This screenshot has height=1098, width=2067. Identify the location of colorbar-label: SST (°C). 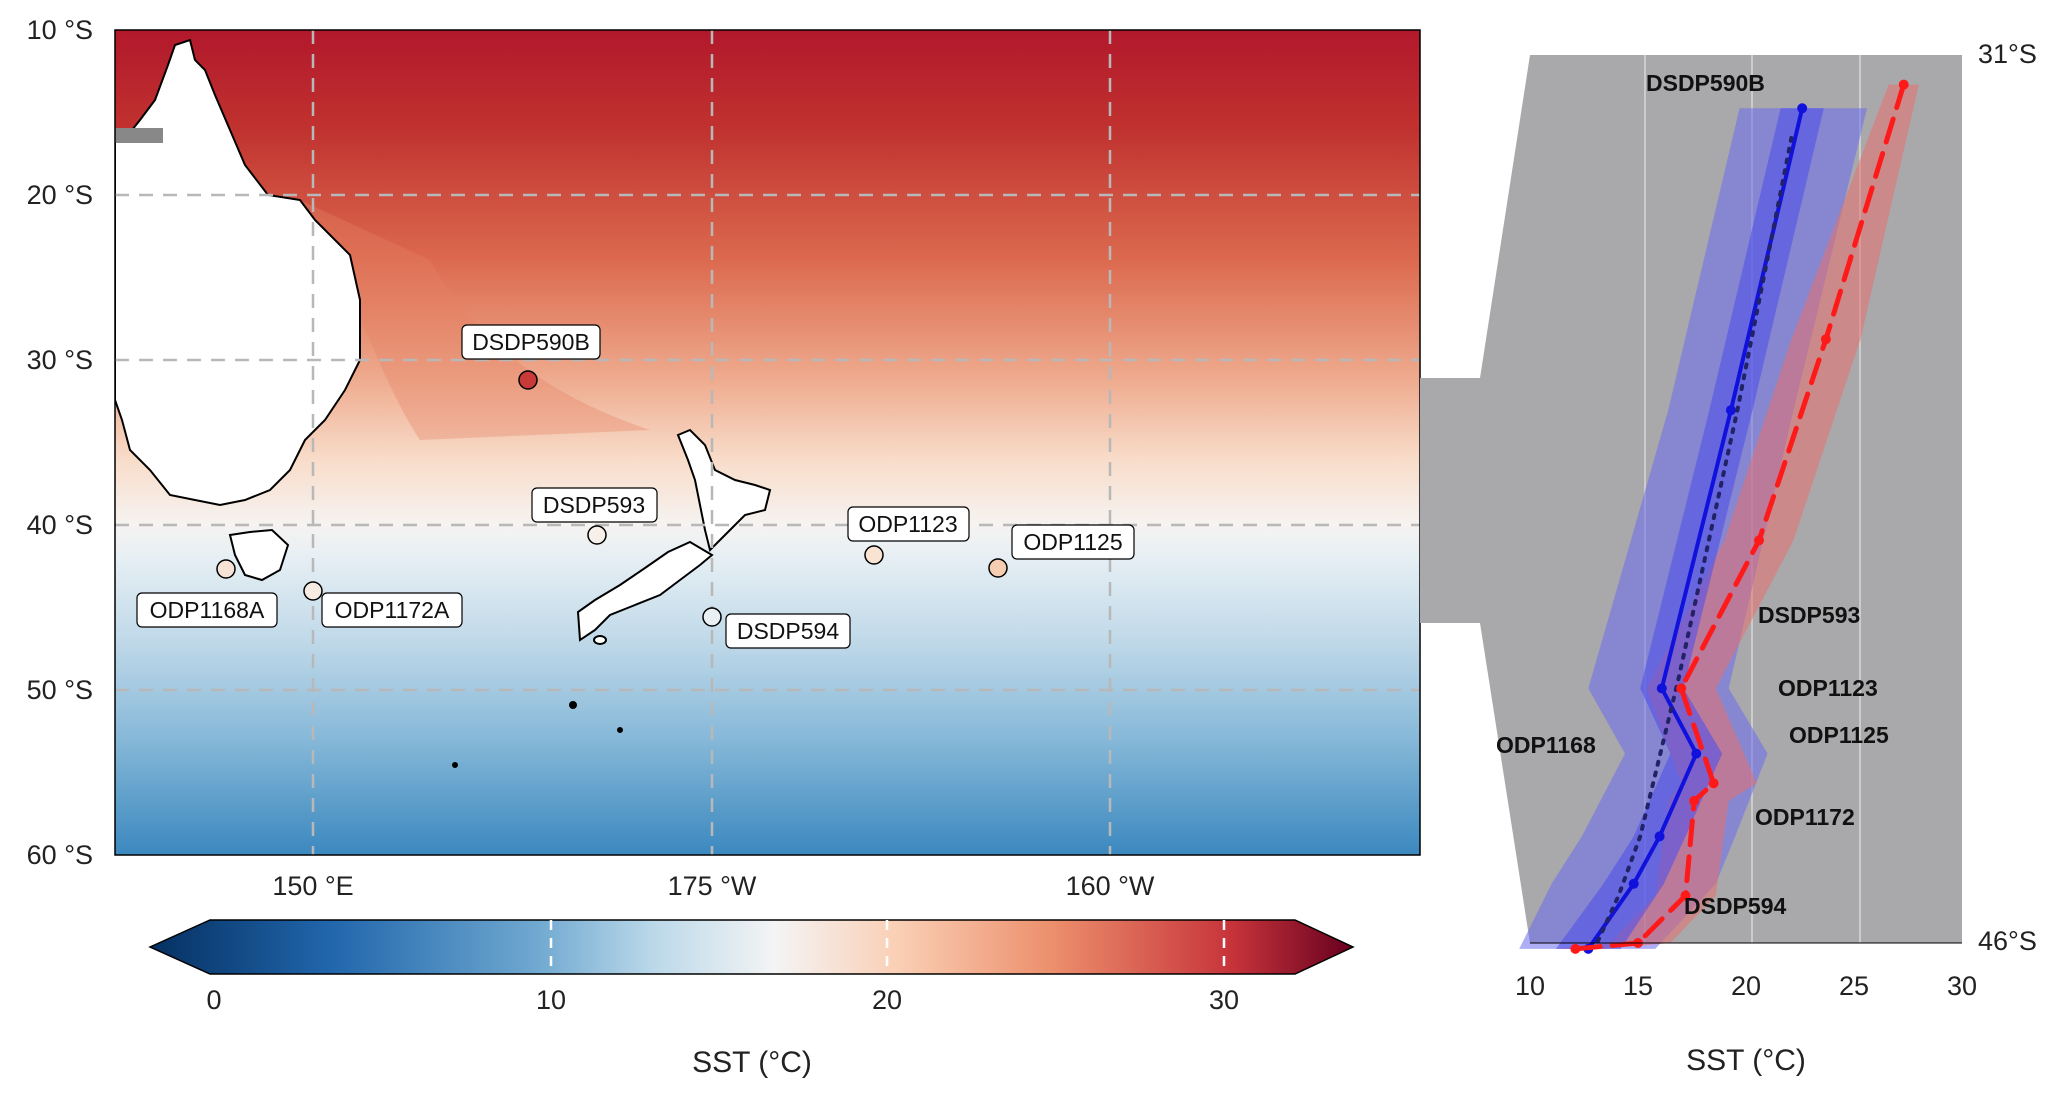
(752, 1062).